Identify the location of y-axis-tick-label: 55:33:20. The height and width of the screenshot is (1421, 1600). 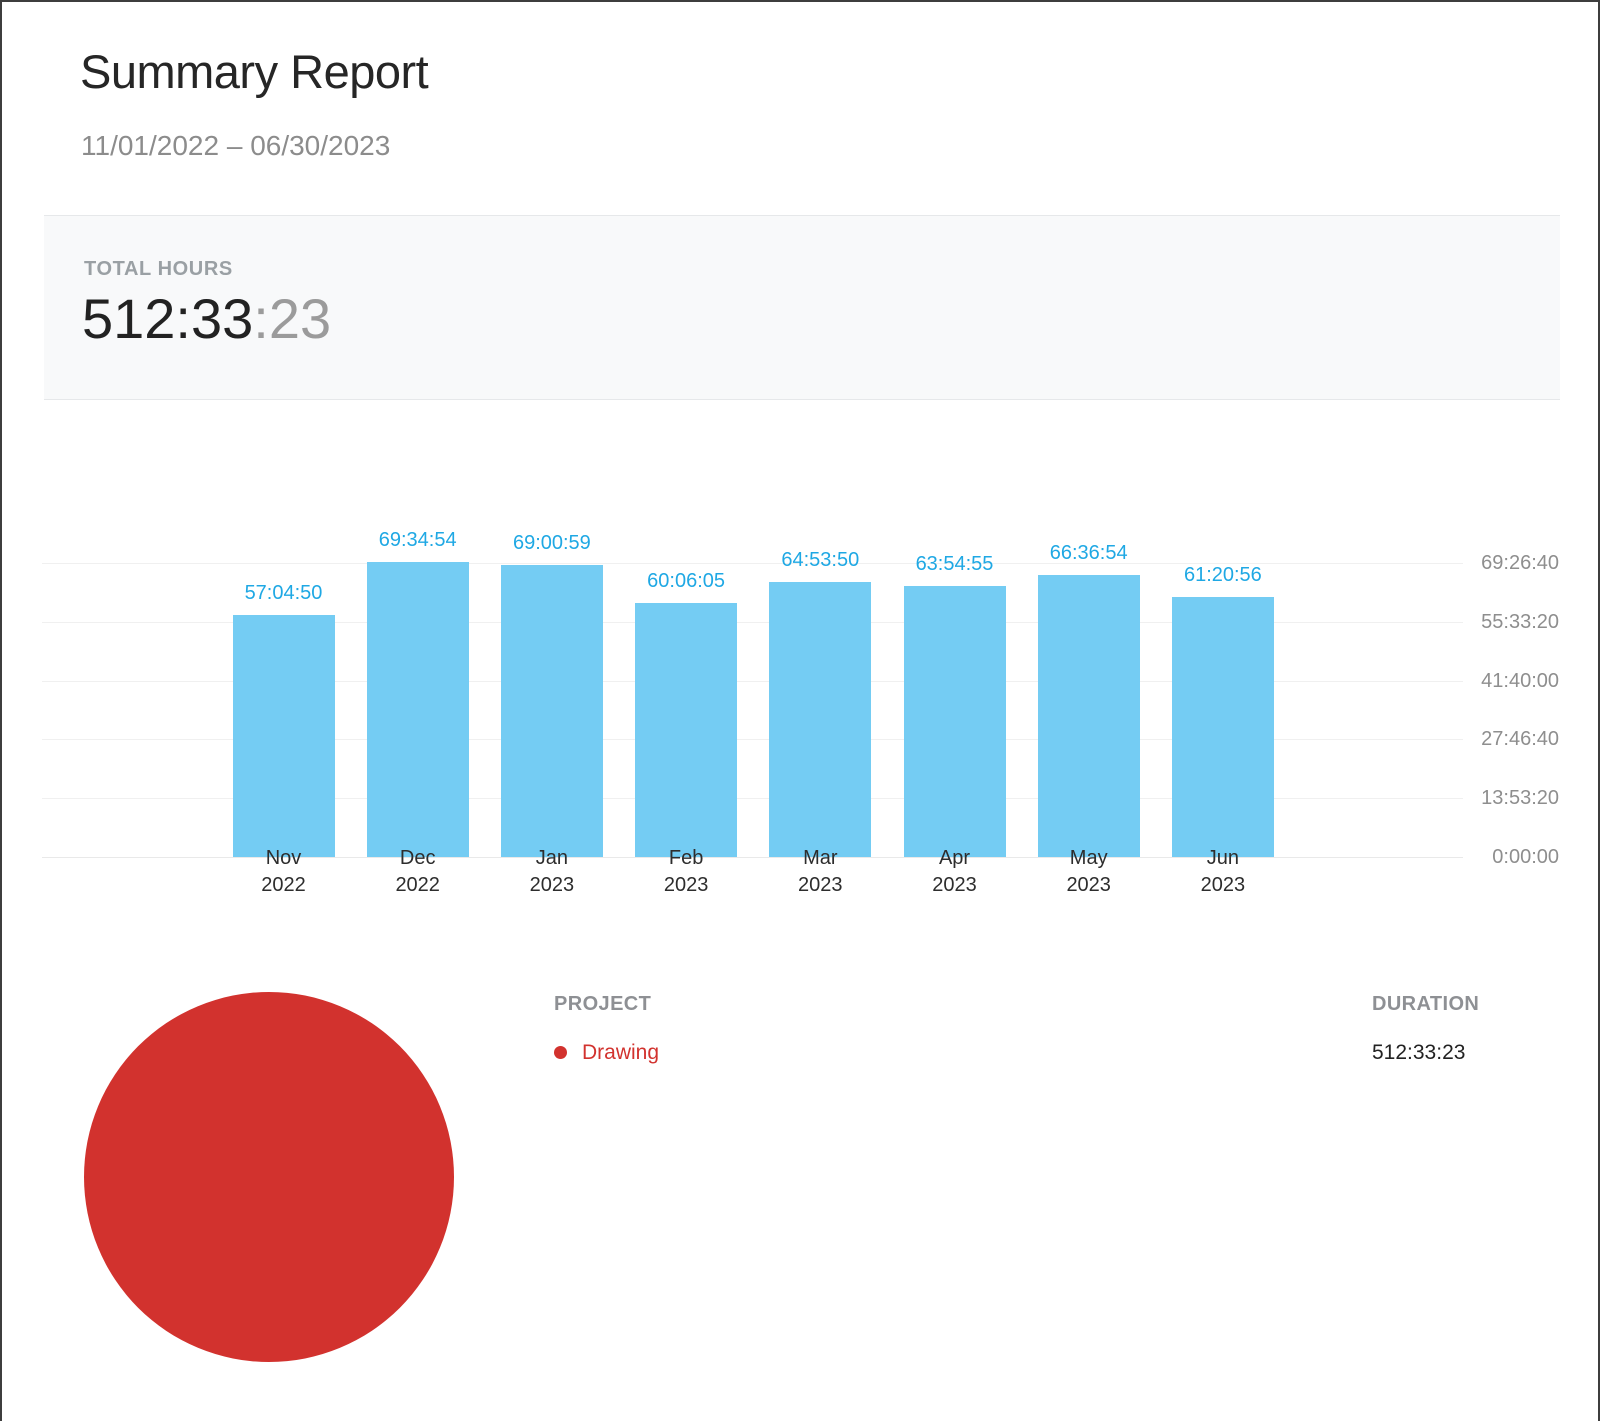
(1520, 621).